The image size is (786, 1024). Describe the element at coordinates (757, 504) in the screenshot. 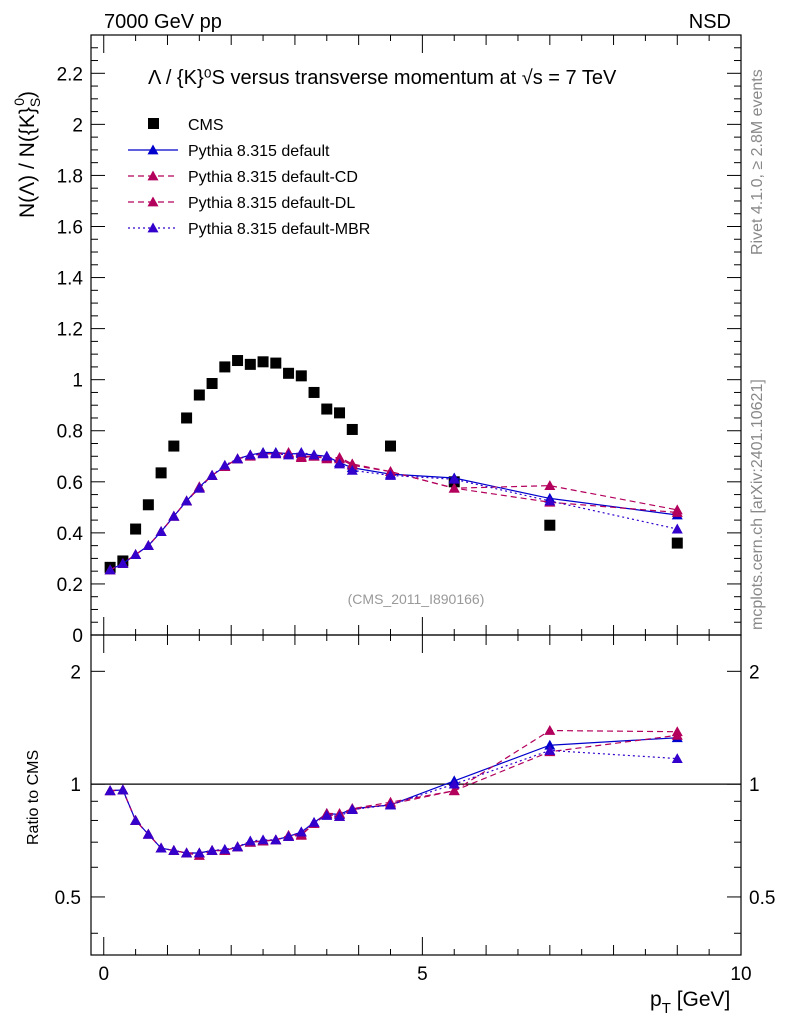

I see `mcplots-url-label: mcplots.cern.ch [arXiv:2401.10621]` at that location.